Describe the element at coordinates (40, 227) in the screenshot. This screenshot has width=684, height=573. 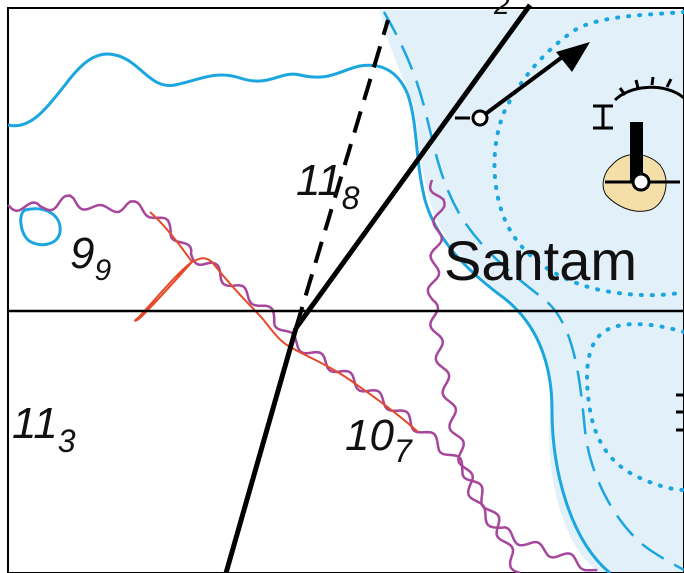
I see `depth-contour-small` at that location.